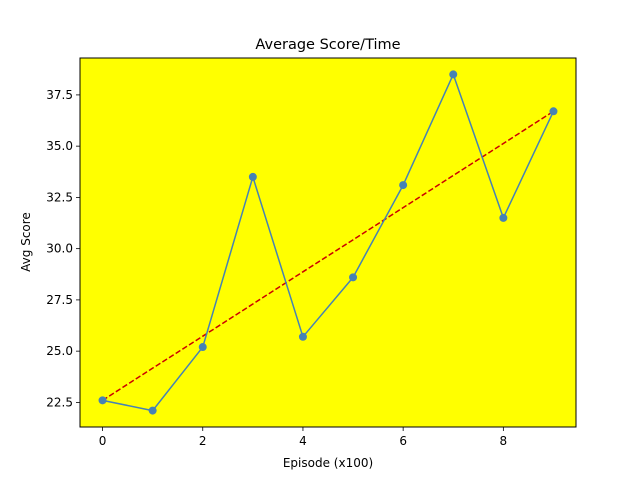  What do you see at coordinates (59, 197) in the screenshot?
I see `y-tick-label: 32.5` at bounding box center [59, 197].